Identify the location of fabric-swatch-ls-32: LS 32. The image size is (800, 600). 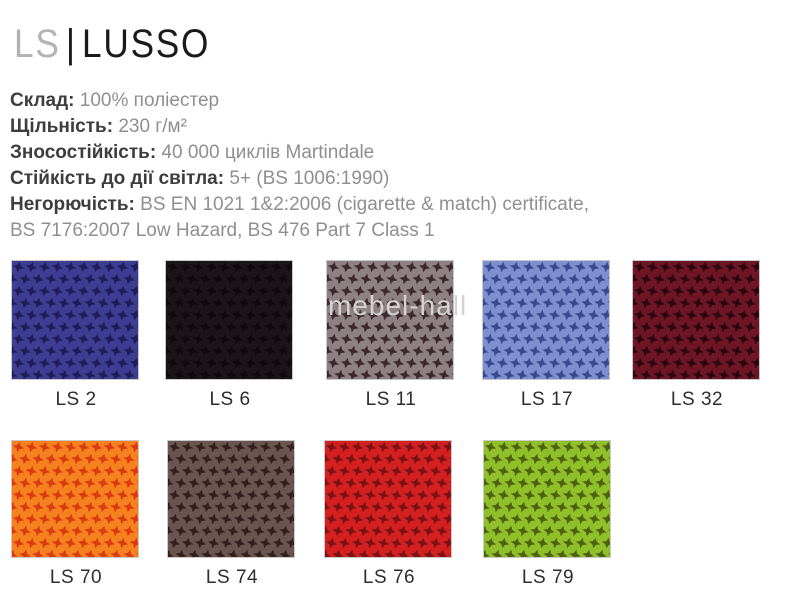
(697, 335).